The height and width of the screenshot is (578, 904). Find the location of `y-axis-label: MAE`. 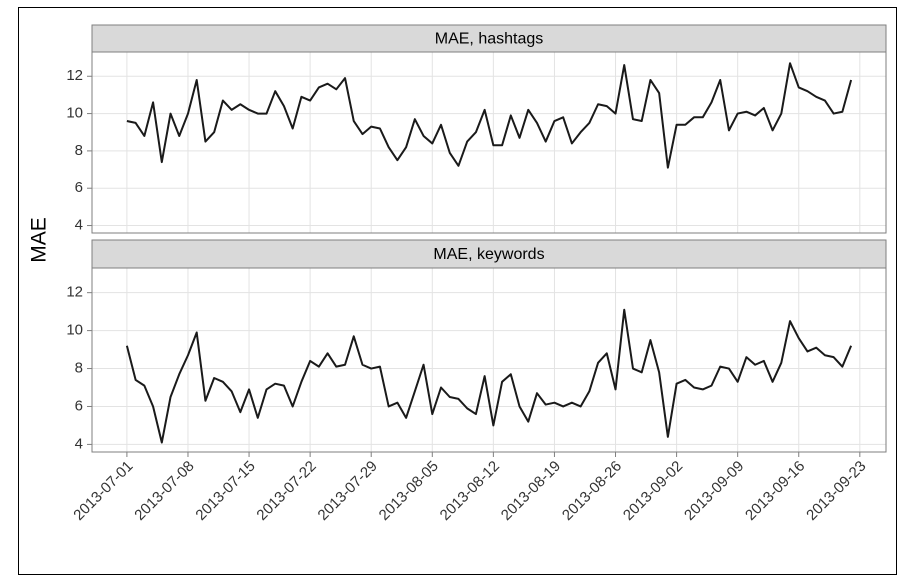

y-axis-label: MAE is located at coordinates (39, 240).